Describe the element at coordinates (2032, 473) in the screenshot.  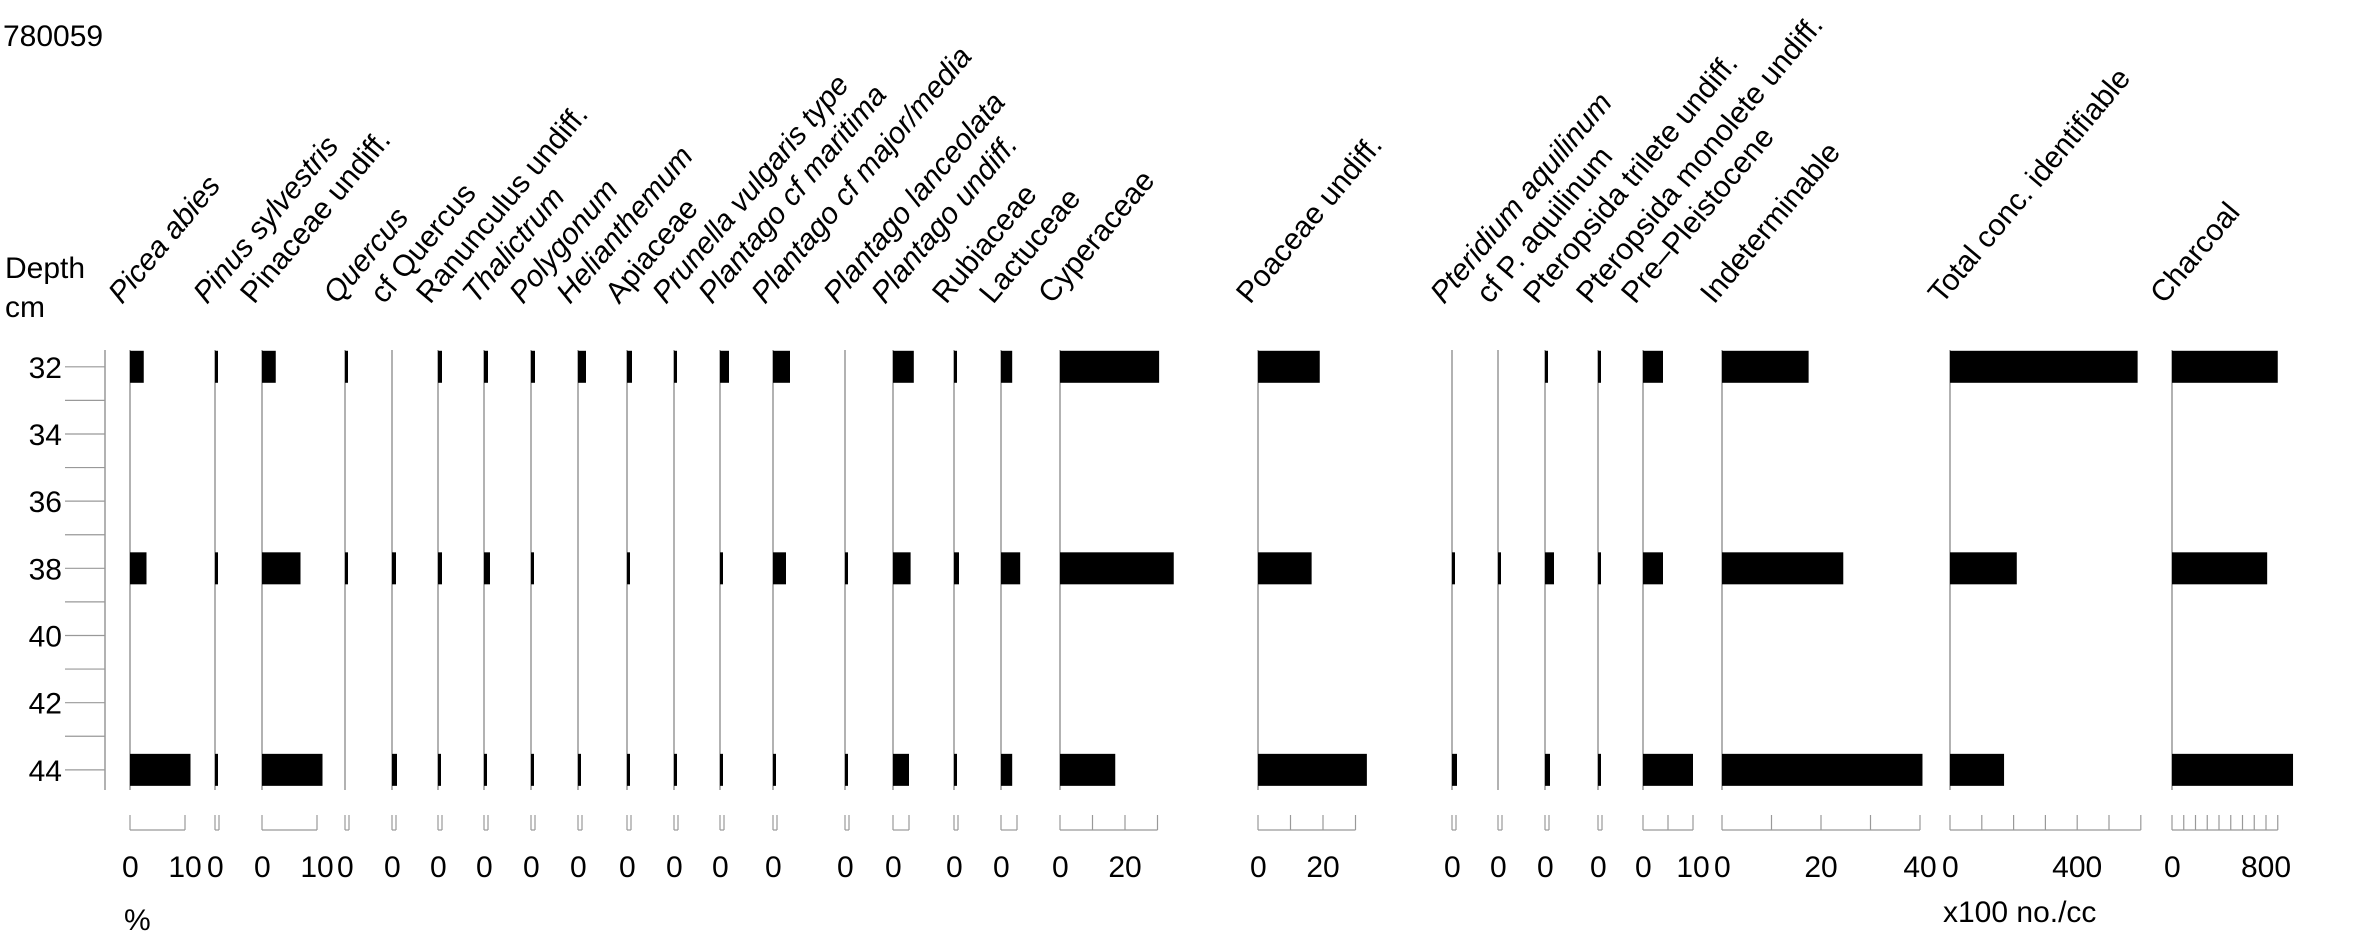
I see `panel-total-conc-identifiable: 0 400 Total conc. identifiable` at that location.